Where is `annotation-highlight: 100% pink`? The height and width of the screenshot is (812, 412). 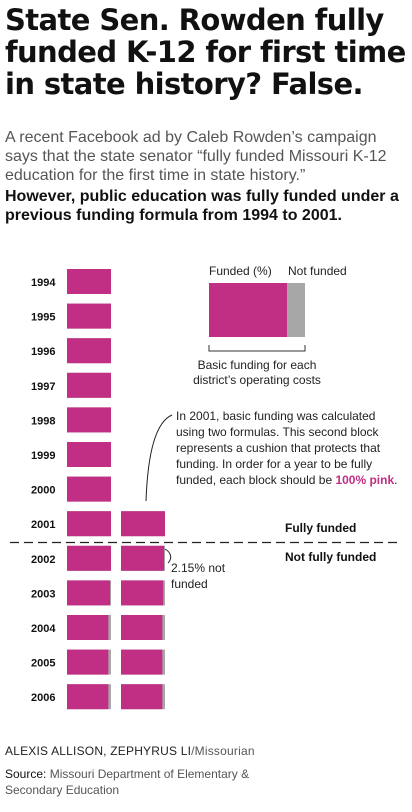
annotation-highlight: 100% pink is located at coordinates (364, 480).